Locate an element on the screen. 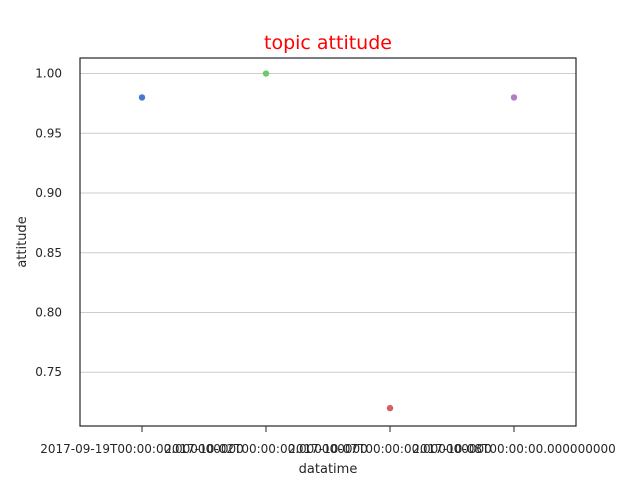 The height and width of the screenshot is (480, 640). y-axis-ticks: 0.75 0.80 0.85 0.90 0.95 1.00 is located at coordinates (48, 223).